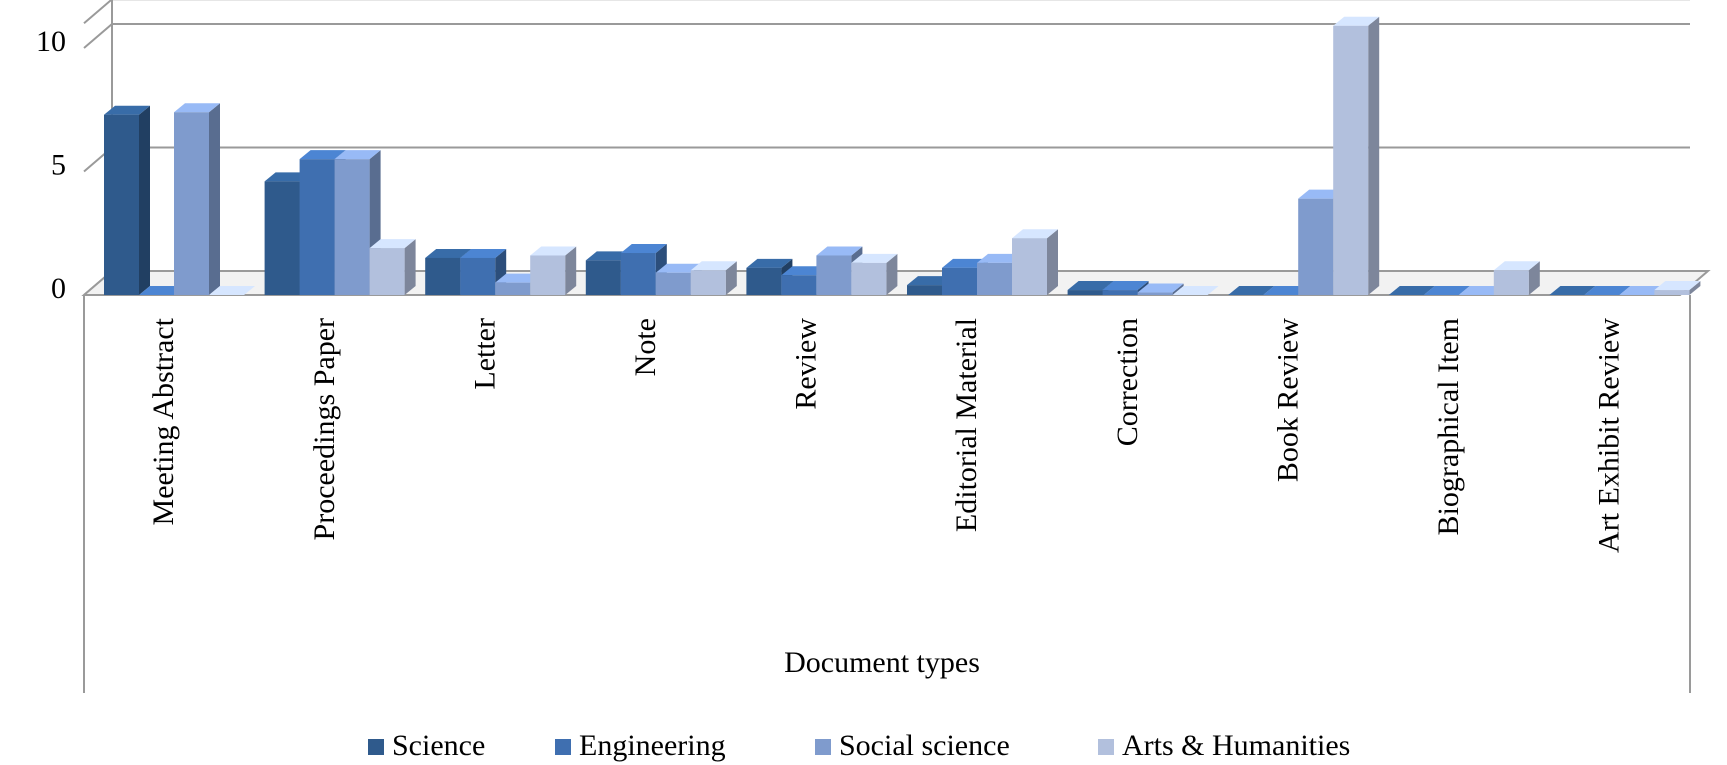  Describe the element at coordinates (886, 12) in the screenshot. I see `wall-edge` at that location.